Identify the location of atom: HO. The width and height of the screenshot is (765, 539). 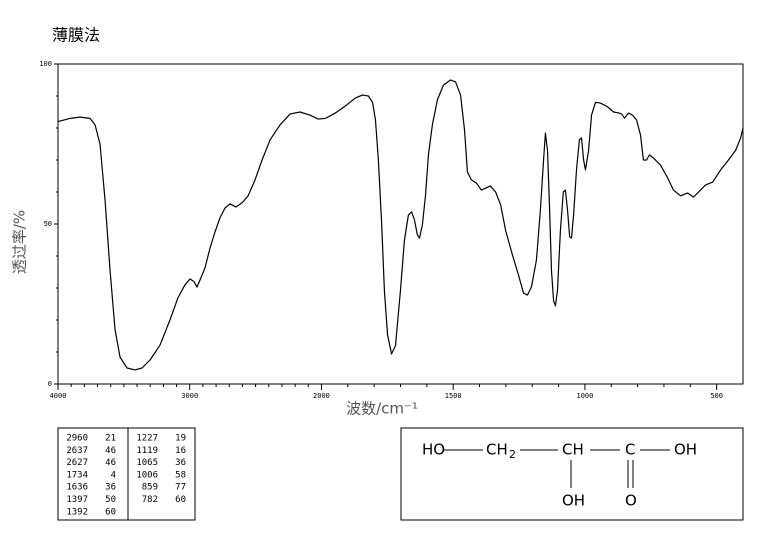
(433, 450).